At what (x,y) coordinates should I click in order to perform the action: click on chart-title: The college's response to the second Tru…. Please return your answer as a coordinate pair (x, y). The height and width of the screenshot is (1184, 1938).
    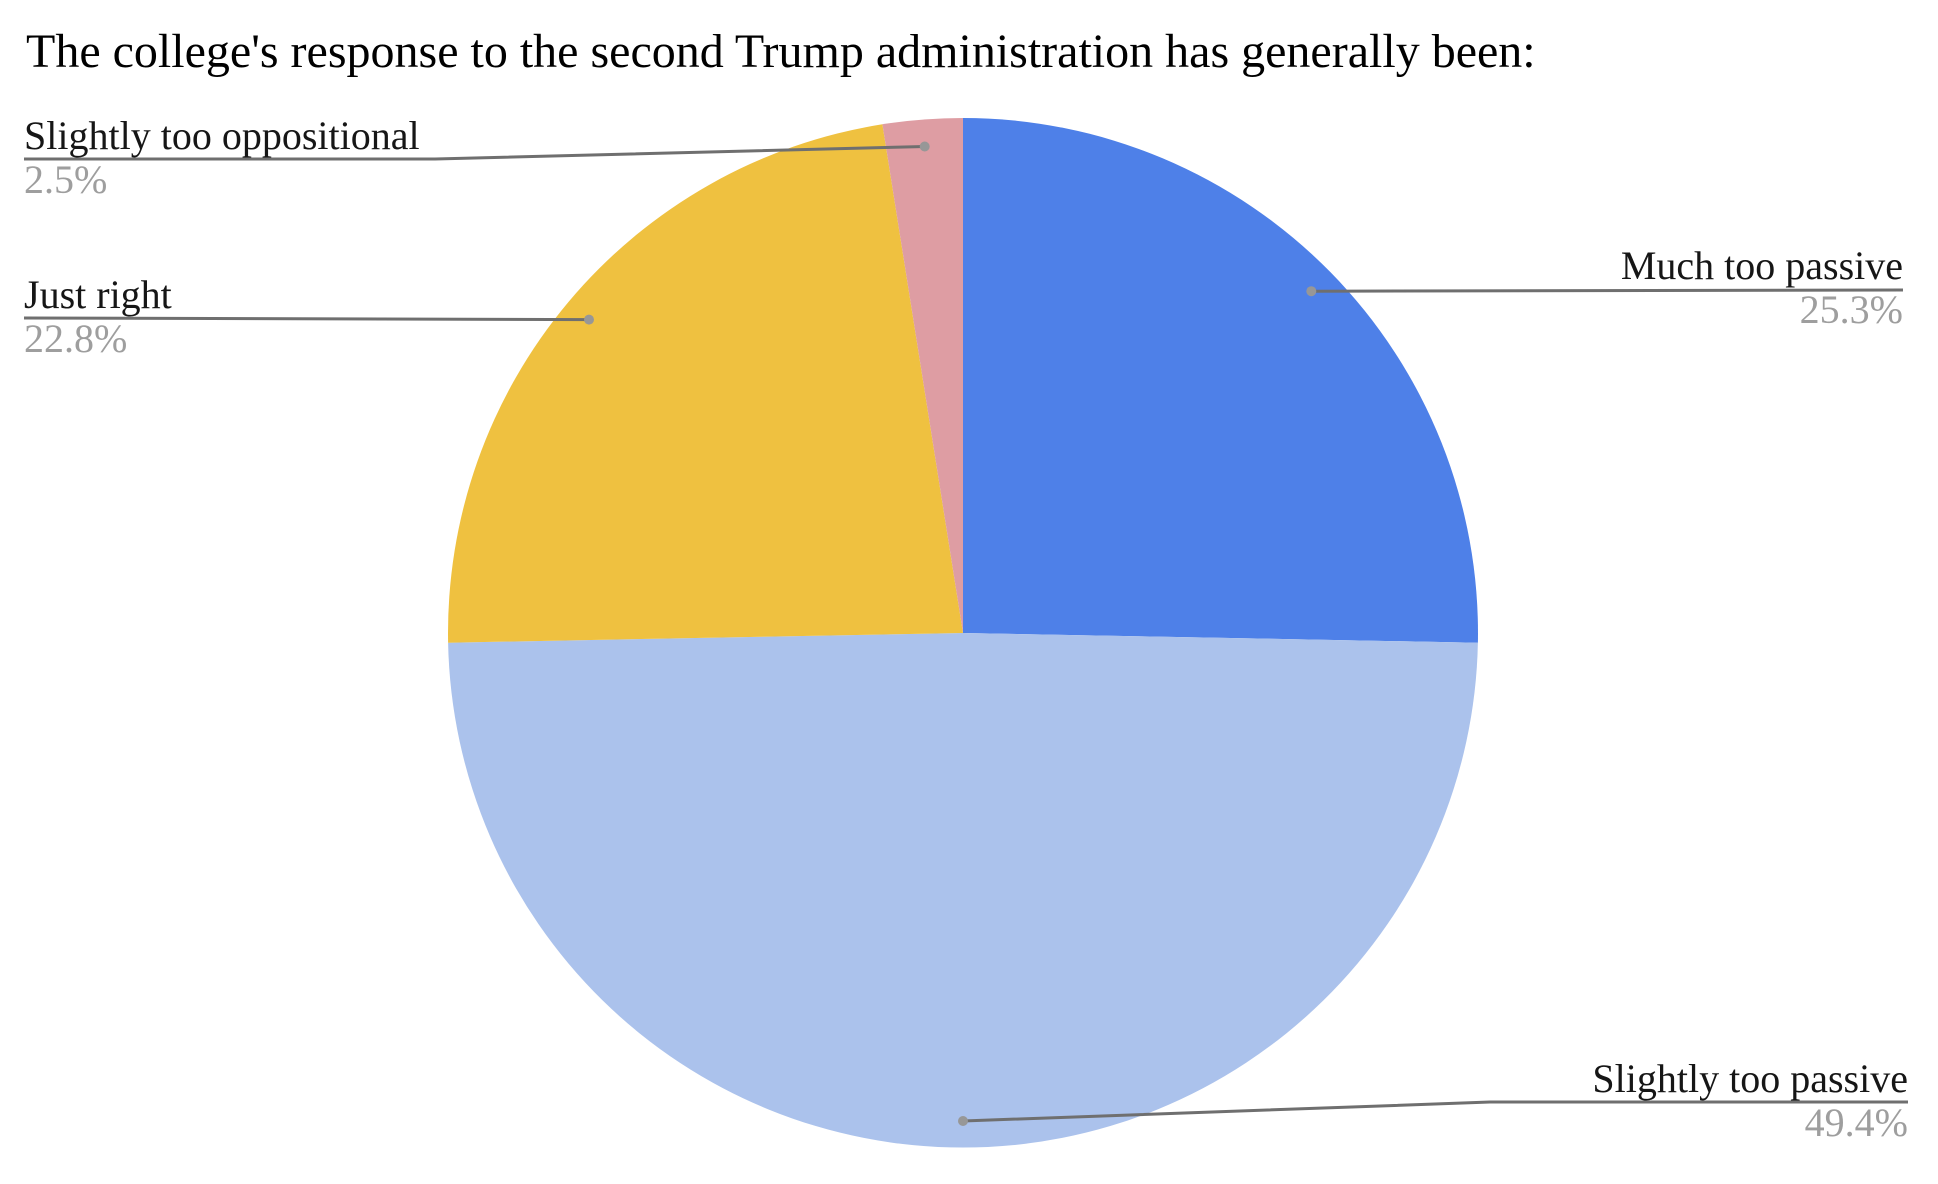
    Looking at the image, I should click on (781, 51).